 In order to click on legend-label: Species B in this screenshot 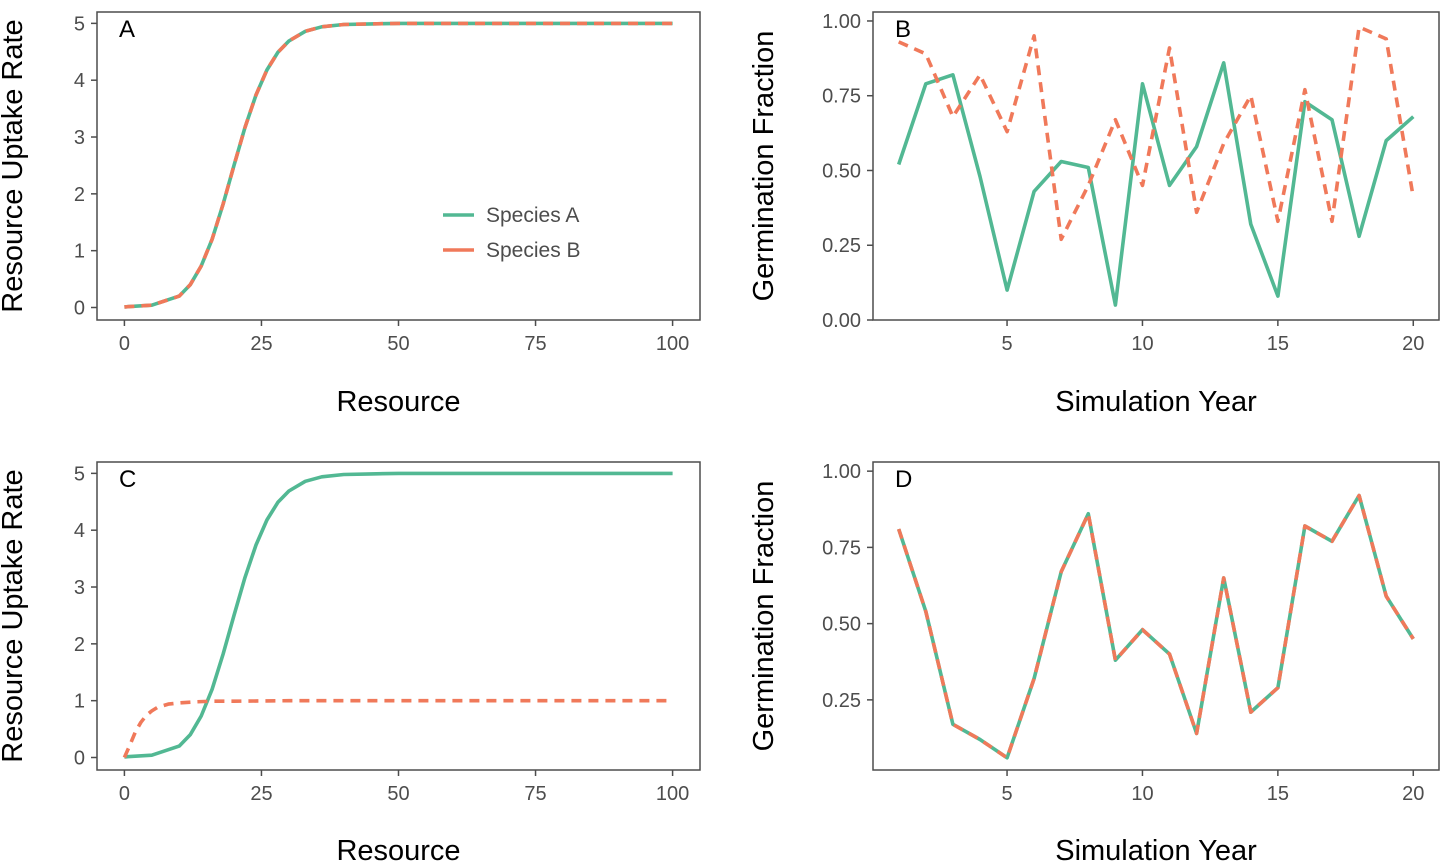, I will do `click(533, 250)`.